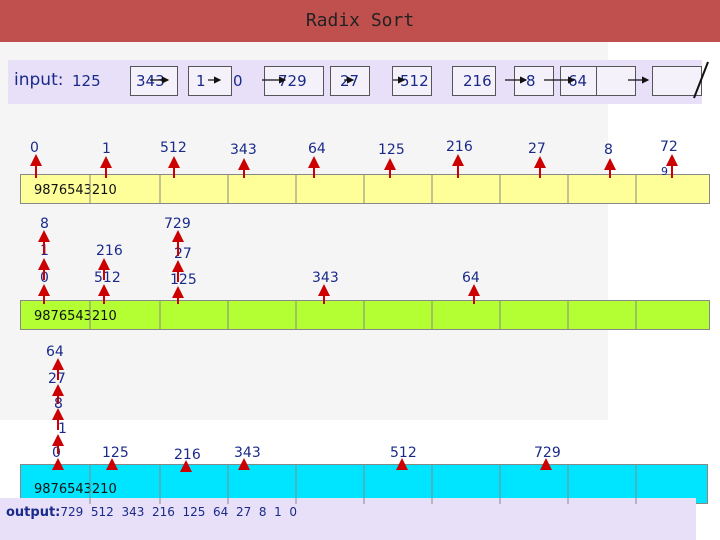  Describe the element at coordinates (178, 512) in the screenshot. I see `output-values: 729 512 343 216 125 64 27 8 1 0` at that location.